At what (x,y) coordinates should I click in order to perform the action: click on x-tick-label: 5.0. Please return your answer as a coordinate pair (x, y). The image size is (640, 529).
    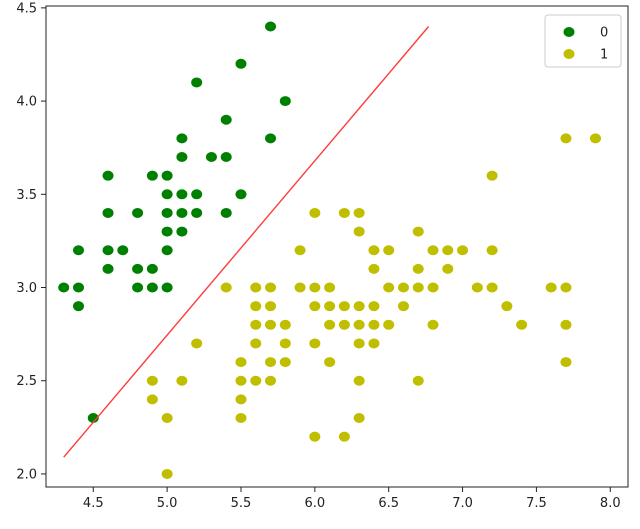
    Looking at the image, I should click on (167, 503).